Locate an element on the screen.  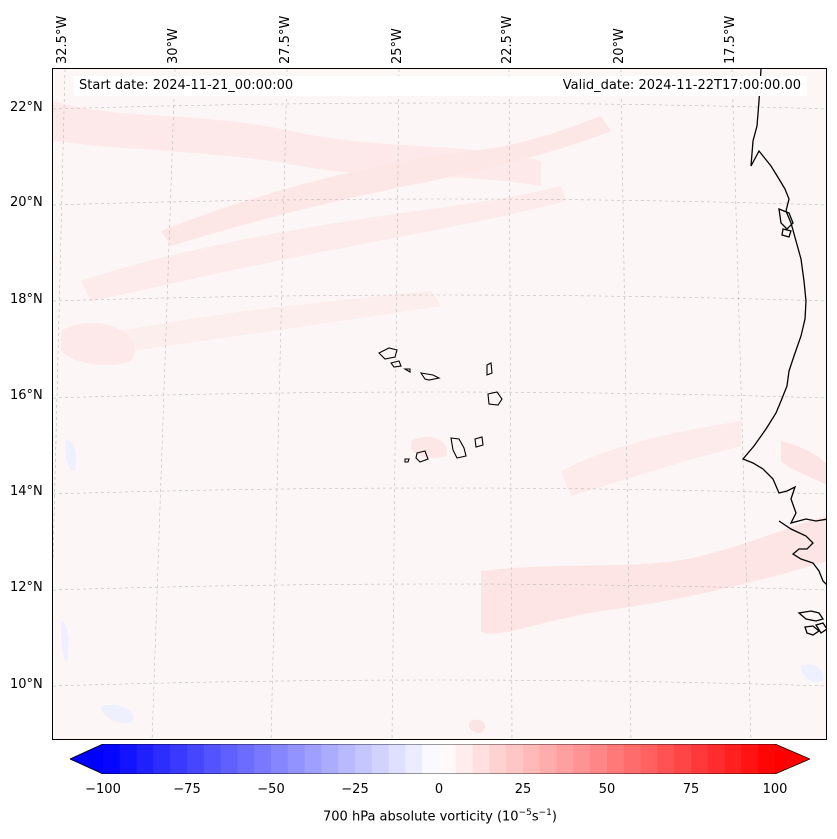
meridian-27-5w is located at coordinates (279, 404).